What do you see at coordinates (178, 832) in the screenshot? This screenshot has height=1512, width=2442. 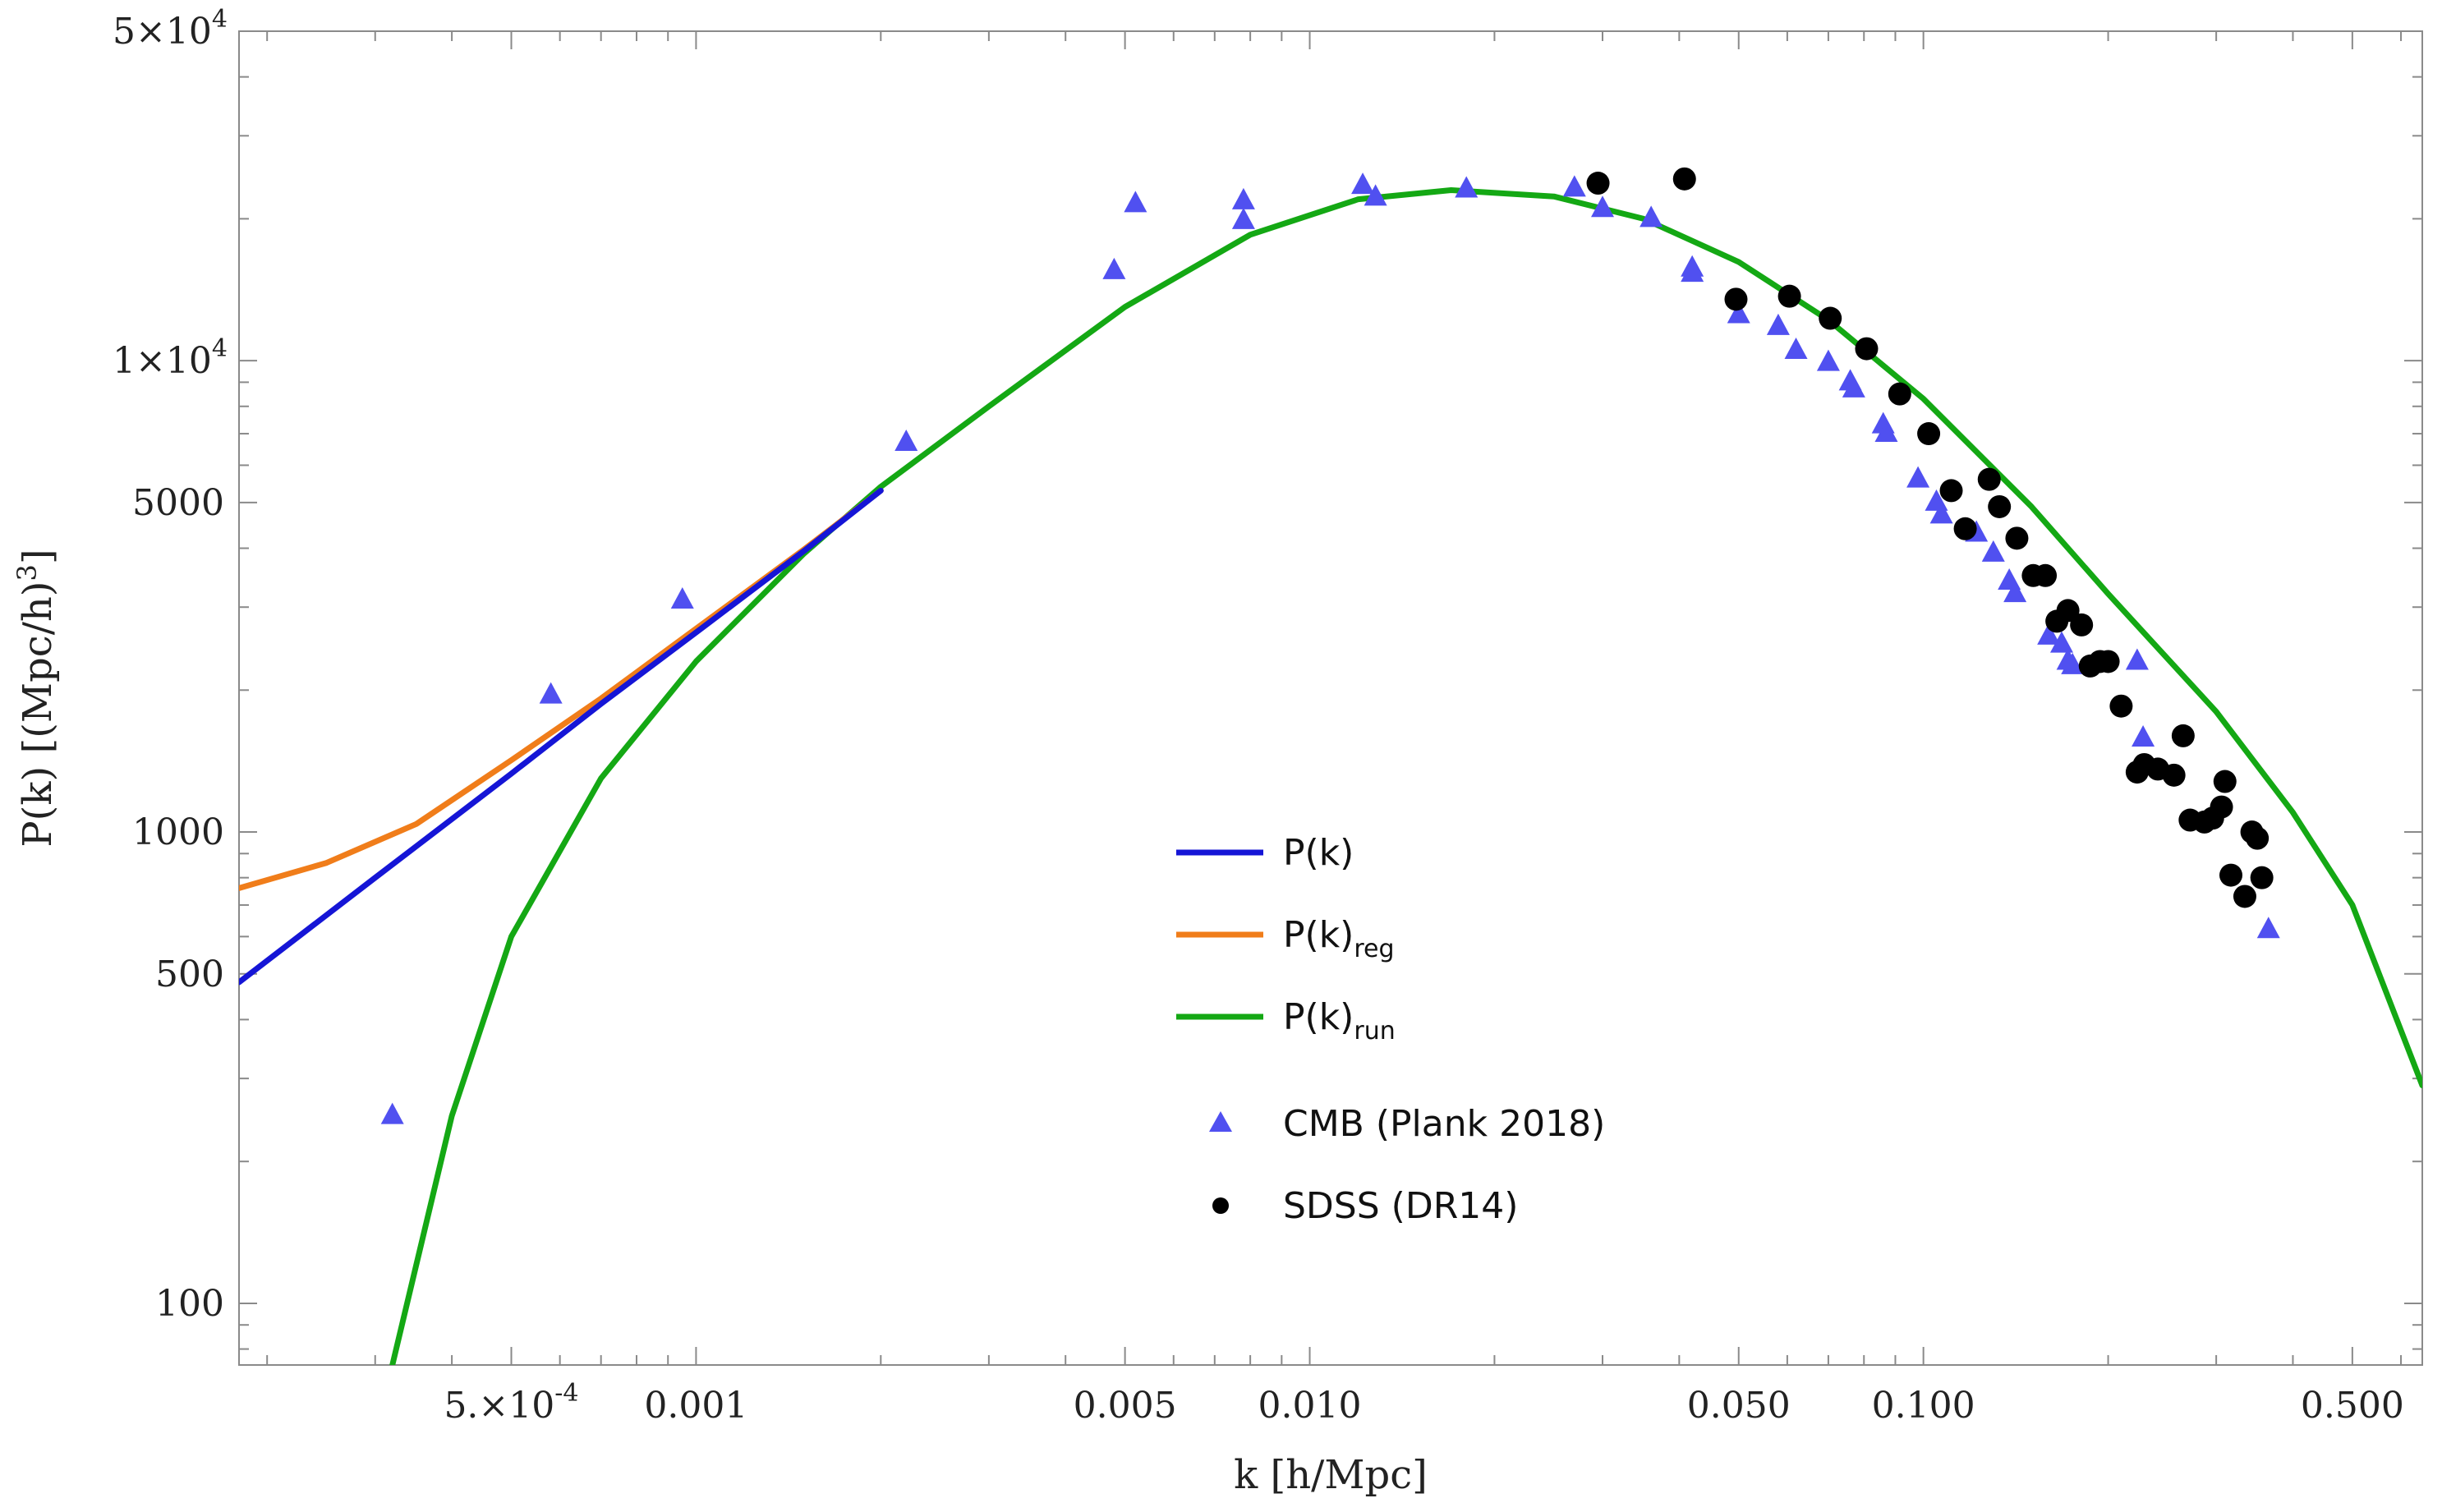 I see `y-tick-label: 1000` at bounding box center [178, 832].